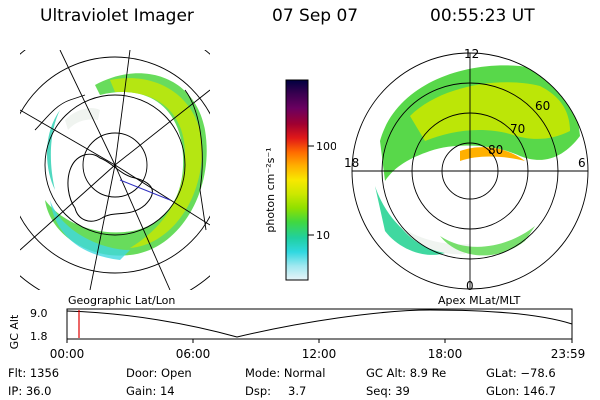  Describe the element at coordinates (39, 313) in the screenshot. I see `timeline-ymax: 9.0` at that location.